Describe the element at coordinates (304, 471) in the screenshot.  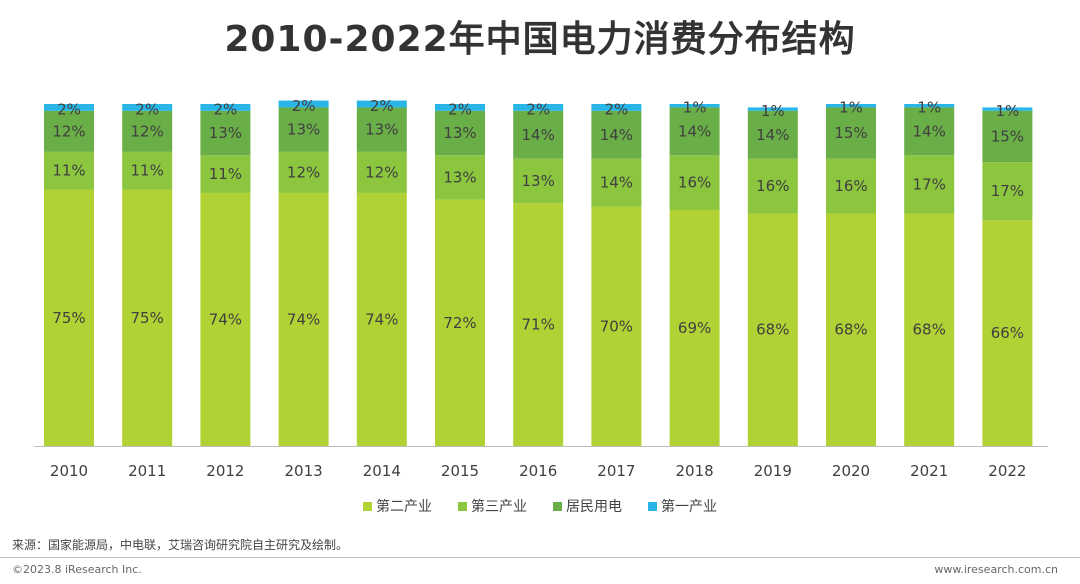
I see `x-tick-label: 2013` at that location.